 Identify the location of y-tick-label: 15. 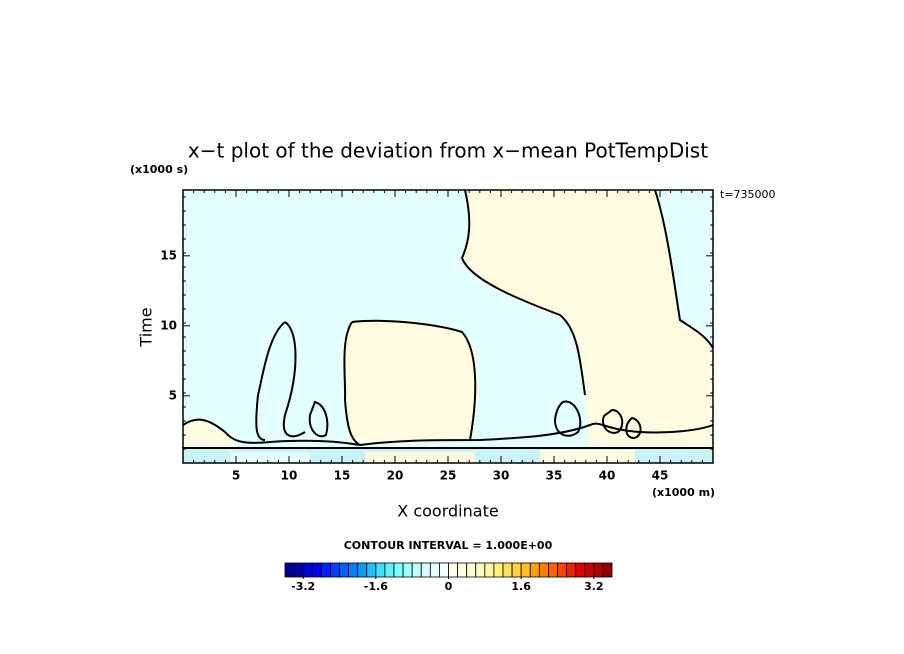
(168, 255).